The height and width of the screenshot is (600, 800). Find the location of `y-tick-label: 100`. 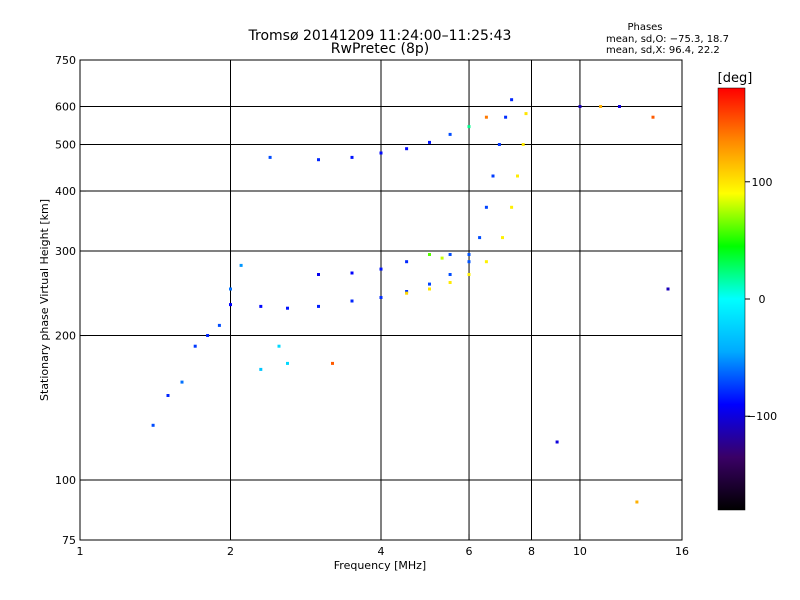

y-tick-label: 100 is located at coordinates (65, 480).